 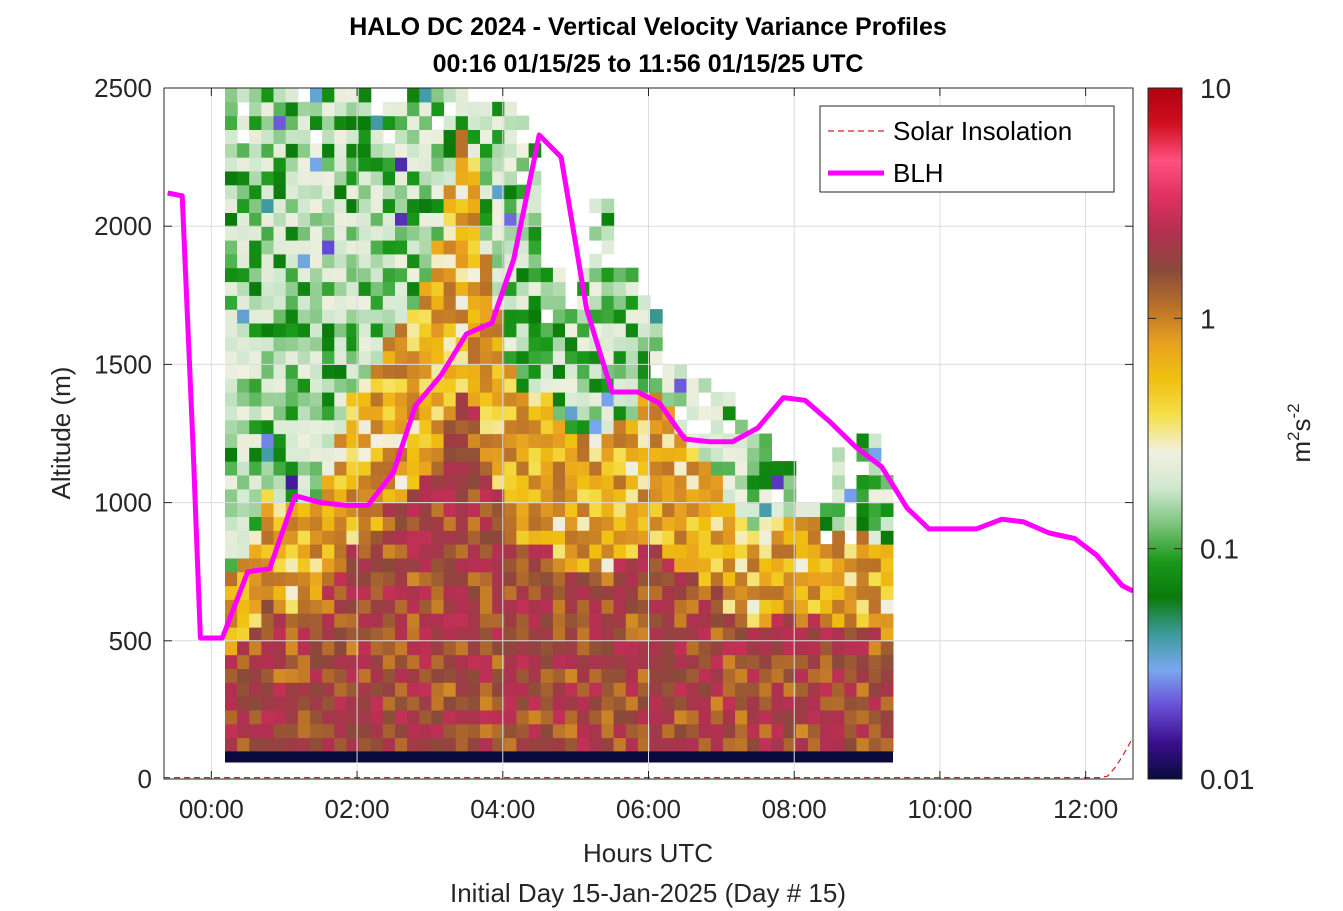 I want to click on x-tick-label: 08:00, so click(x=794, y=809).